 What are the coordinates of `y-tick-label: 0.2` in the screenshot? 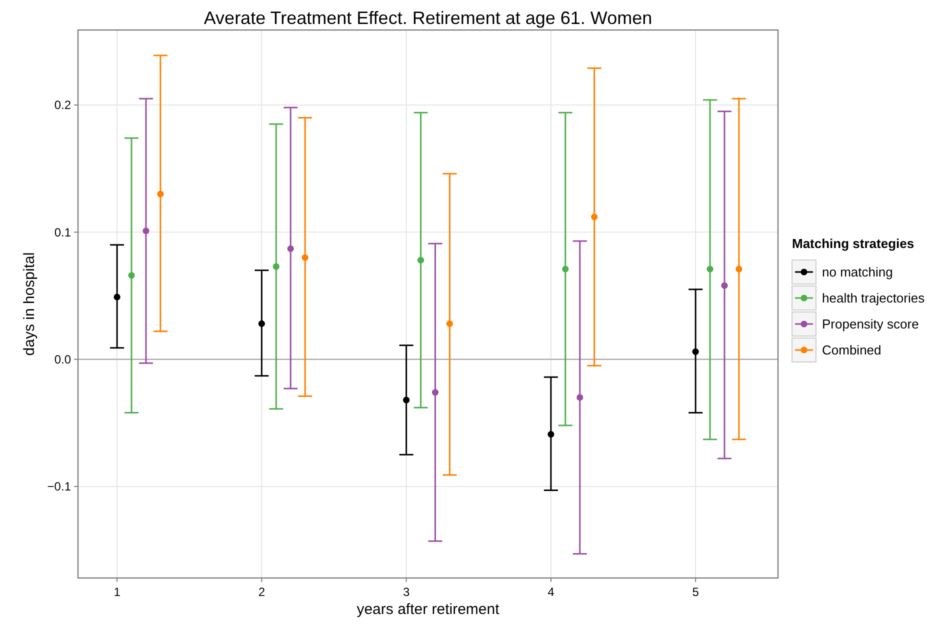 It's located at (63, 105).